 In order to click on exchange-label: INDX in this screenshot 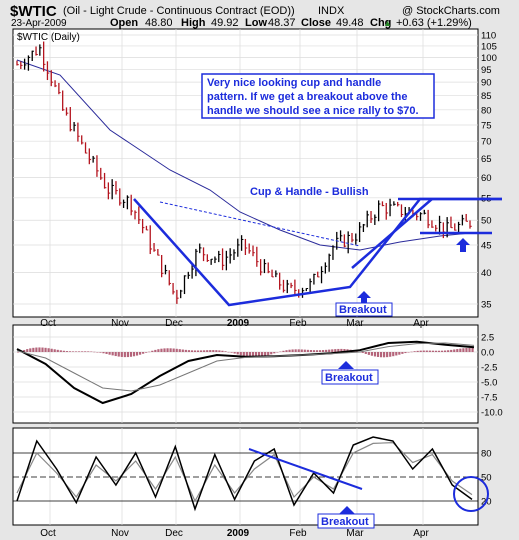, I will do `click(331, 11)`.